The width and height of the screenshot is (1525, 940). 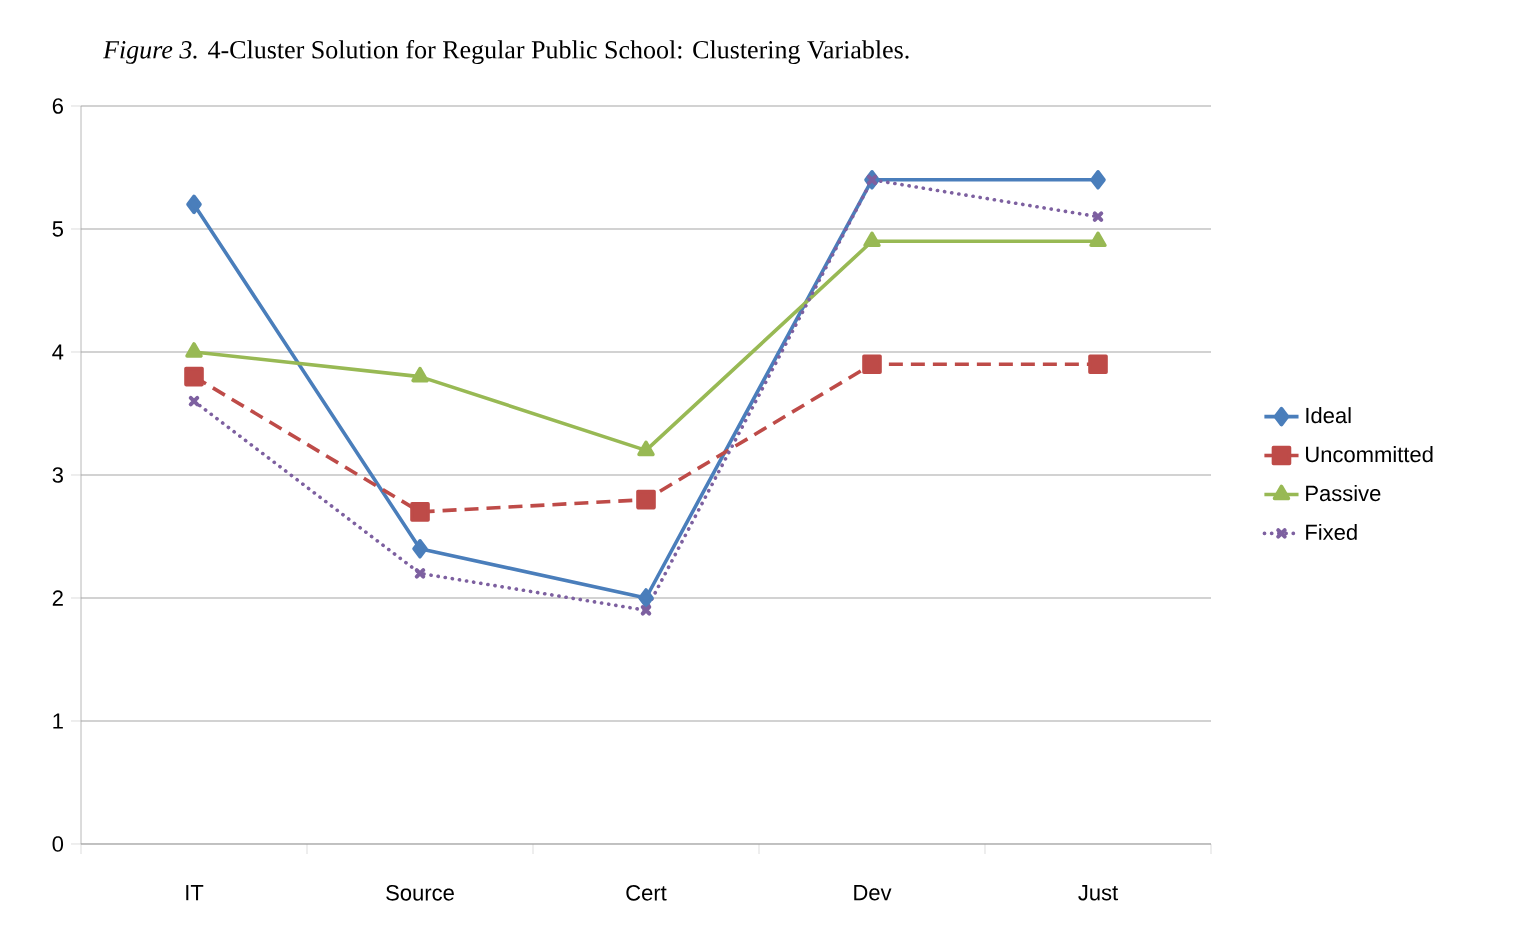 I want to click on legend-label: Uncommitted, so click(x=1369, y=454).